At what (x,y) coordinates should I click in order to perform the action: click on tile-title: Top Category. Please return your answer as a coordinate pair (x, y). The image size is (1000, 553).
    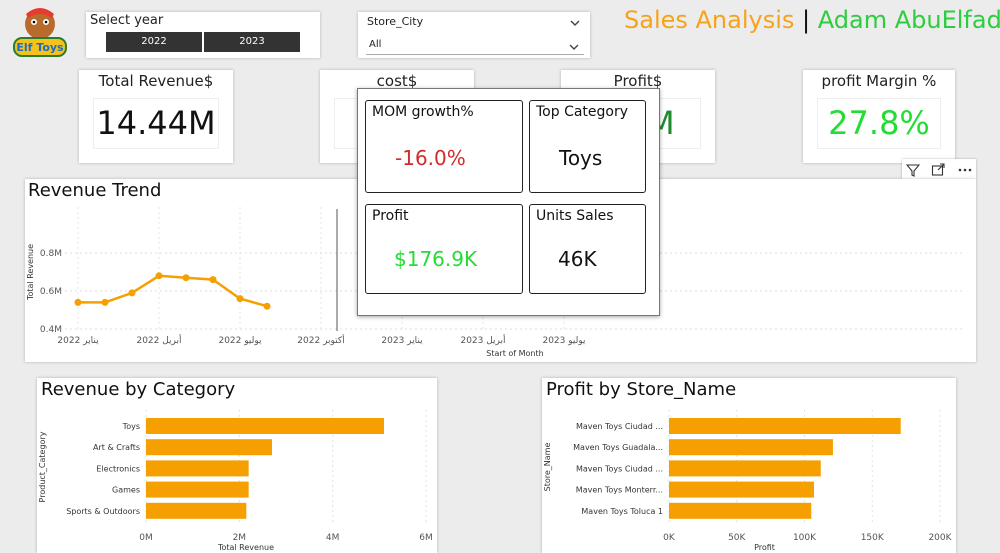
    Looking at the image, I should click on (582, 112).